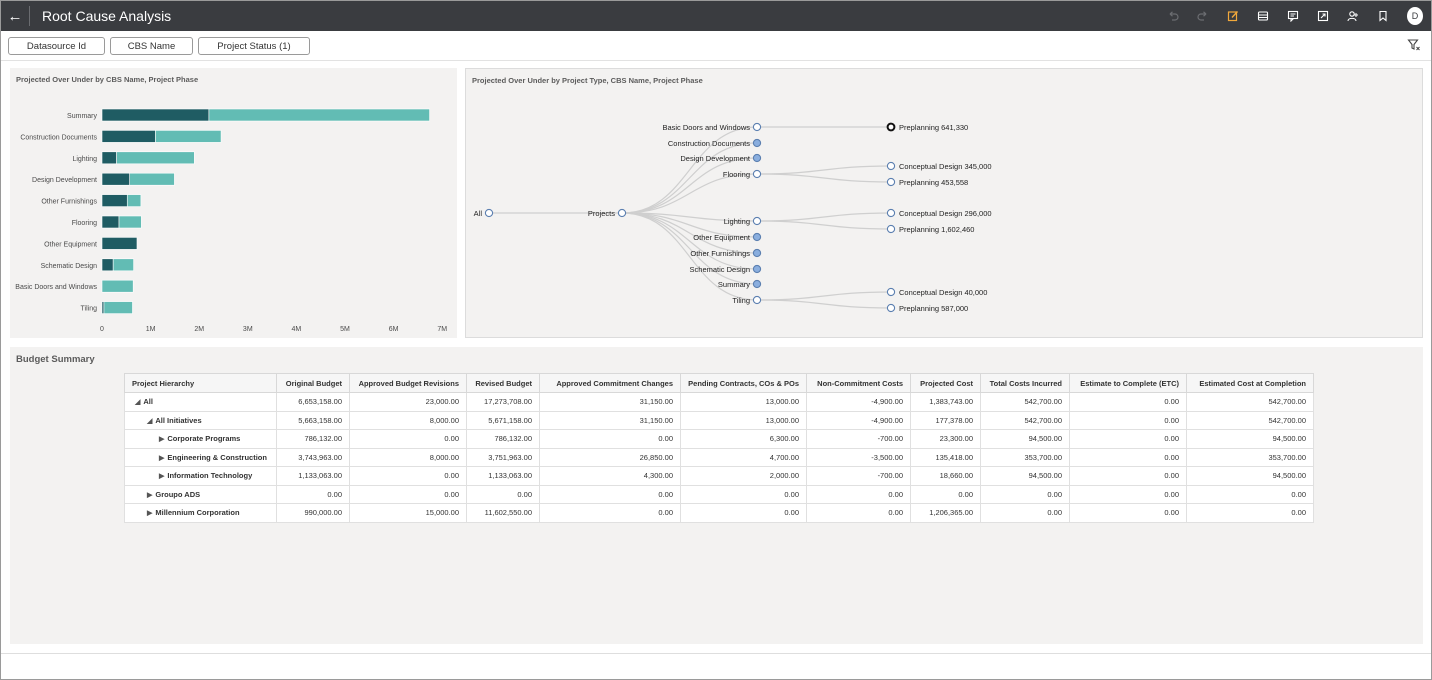 This screenshot has height=680, width=1432. What do you see at coordinates (757, 284) in the screenshot?
I see `node-summary` at bounding box center [757, 284].